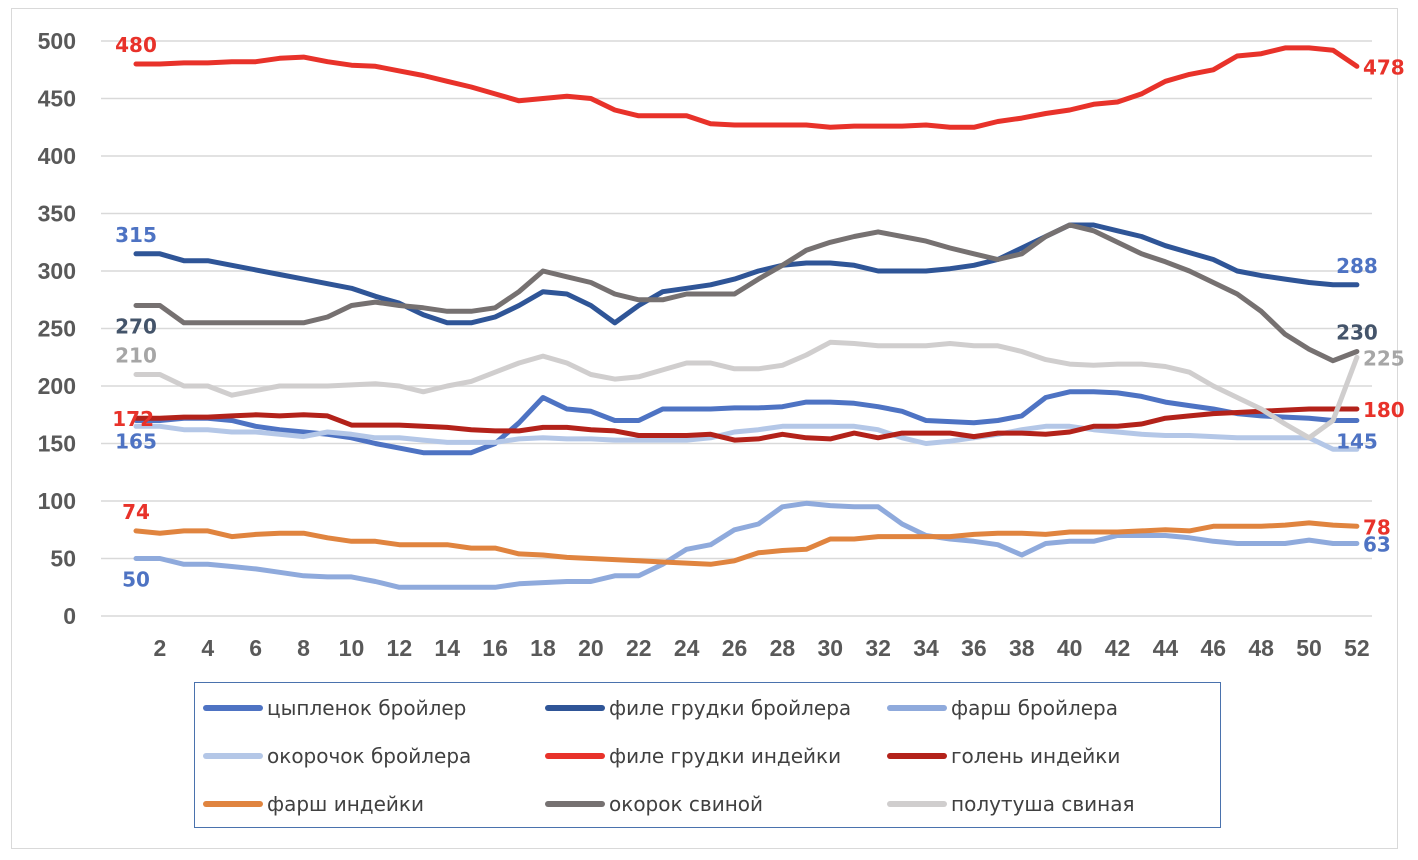 This screenshot has width=1418, height=860. Describe the element at coordinates (1261, 648) in the screenshot. I see `x-tick-label: 48` at that location.